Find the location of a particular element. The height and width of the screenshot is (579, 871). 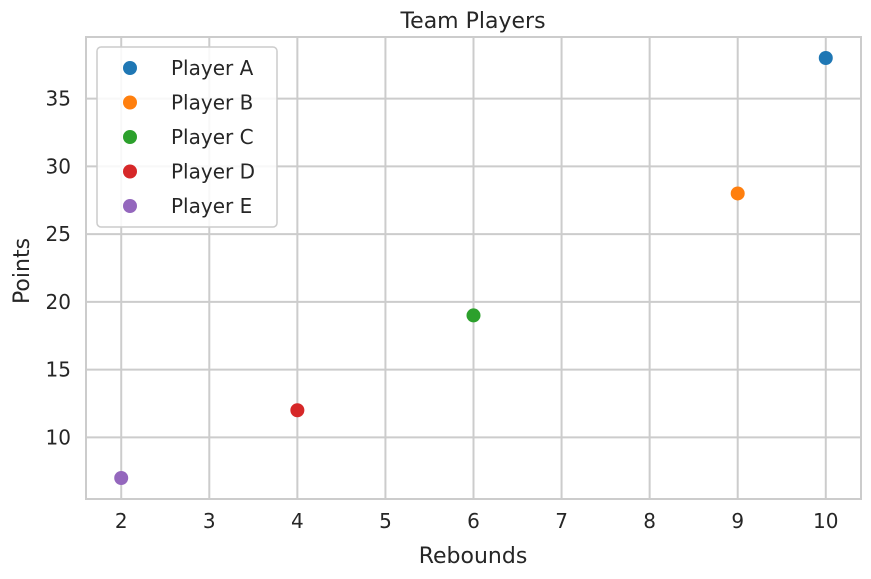

x-tick-label: 3 is located at coordinates (209, 521).